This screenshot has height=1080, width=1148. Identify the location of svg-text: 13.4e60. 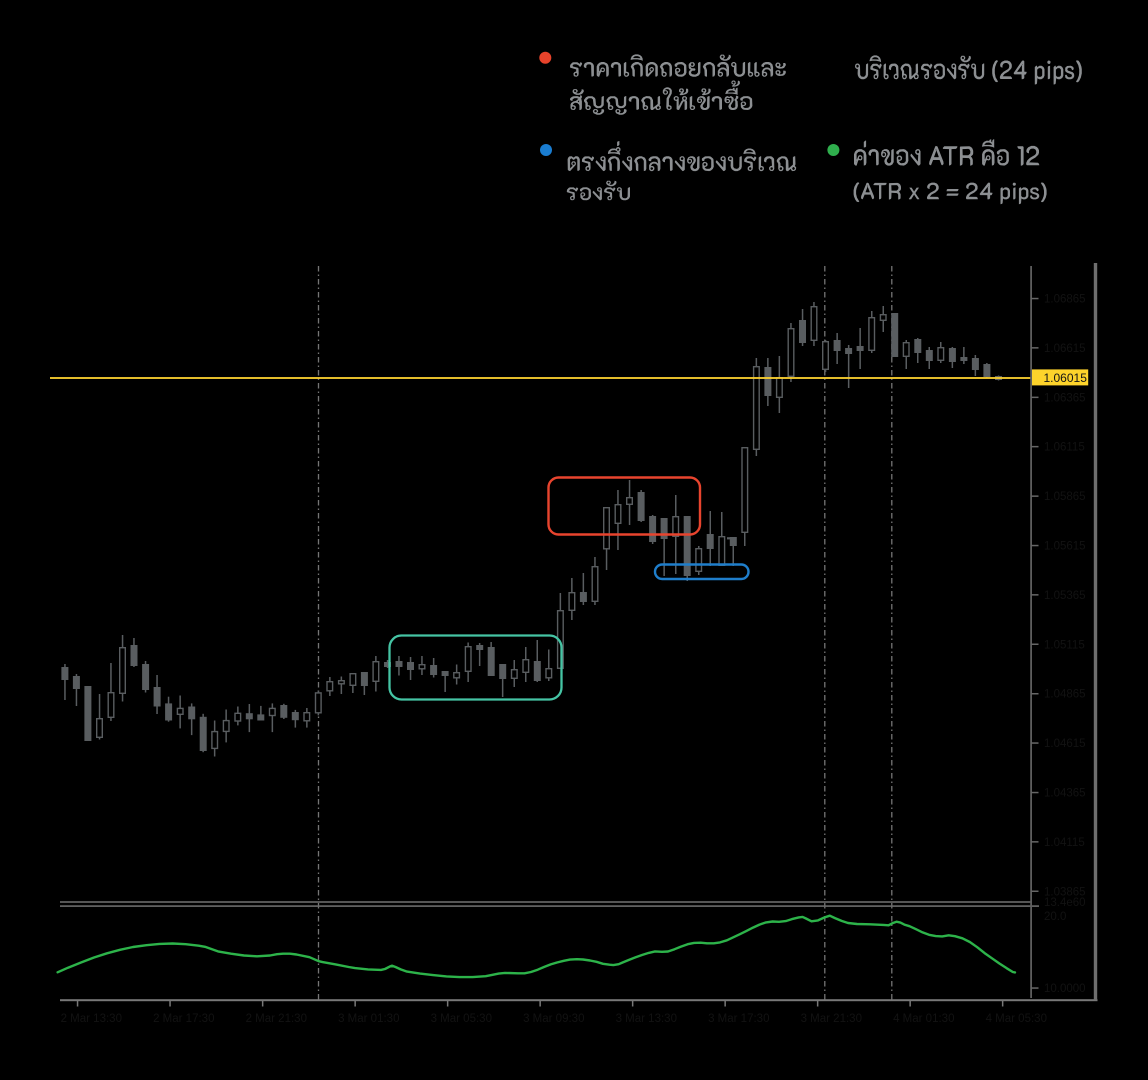
(1065, 903).